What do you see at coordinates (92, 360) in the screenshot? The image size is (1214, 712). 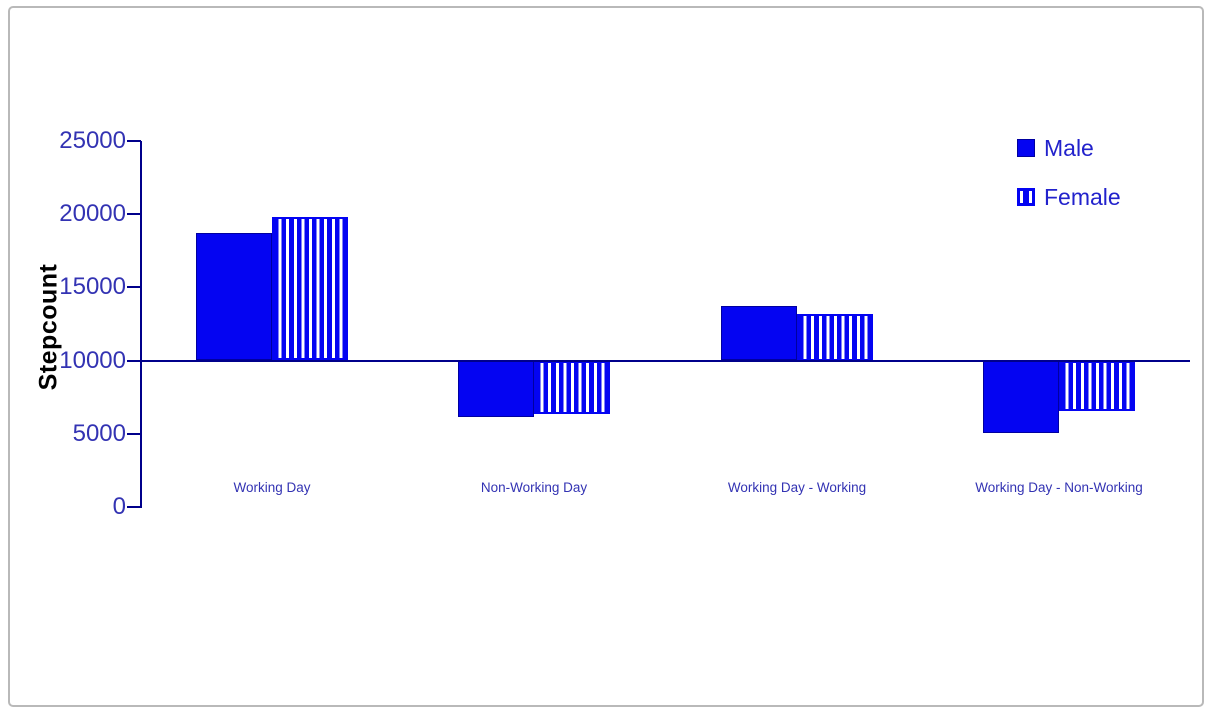 I see `y-tick-label: 10000` at bounding box center [92, 360].